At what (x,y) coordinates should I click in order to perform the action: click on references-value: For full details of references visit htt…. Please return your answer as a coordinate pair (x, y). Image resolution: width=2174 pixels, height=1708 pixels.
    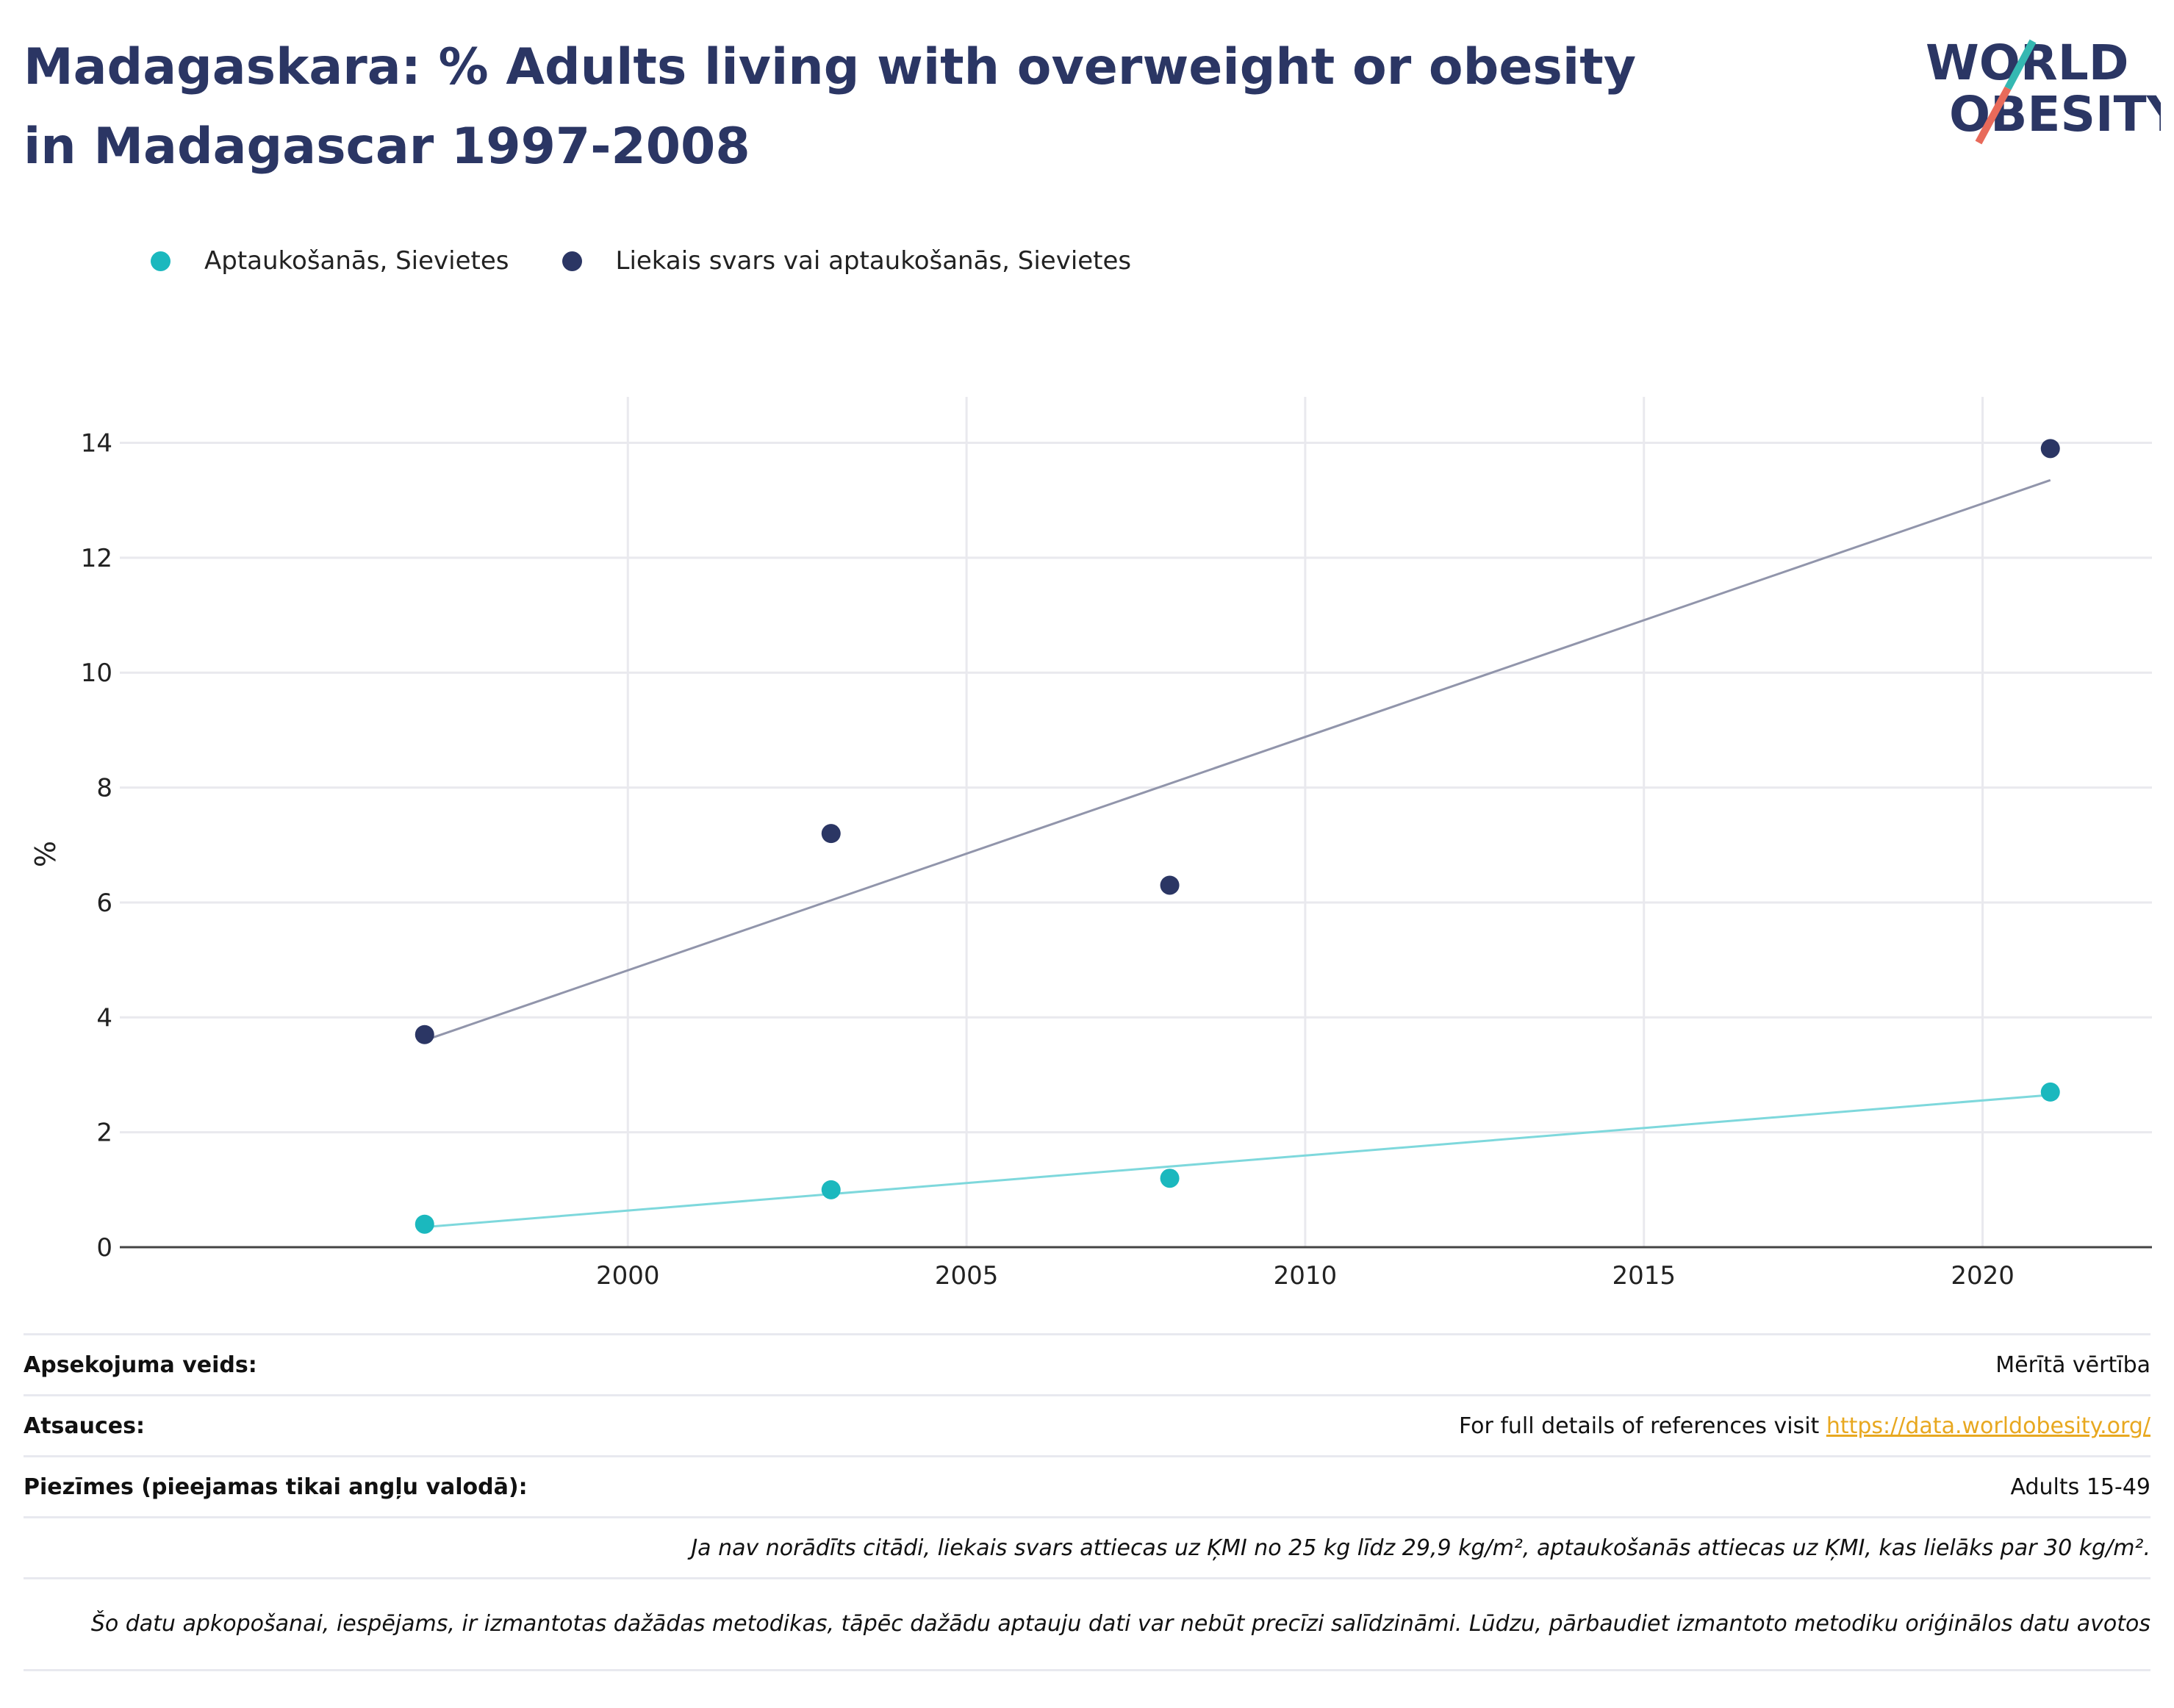
    Looking at the image, I should click on (1804, 1426).